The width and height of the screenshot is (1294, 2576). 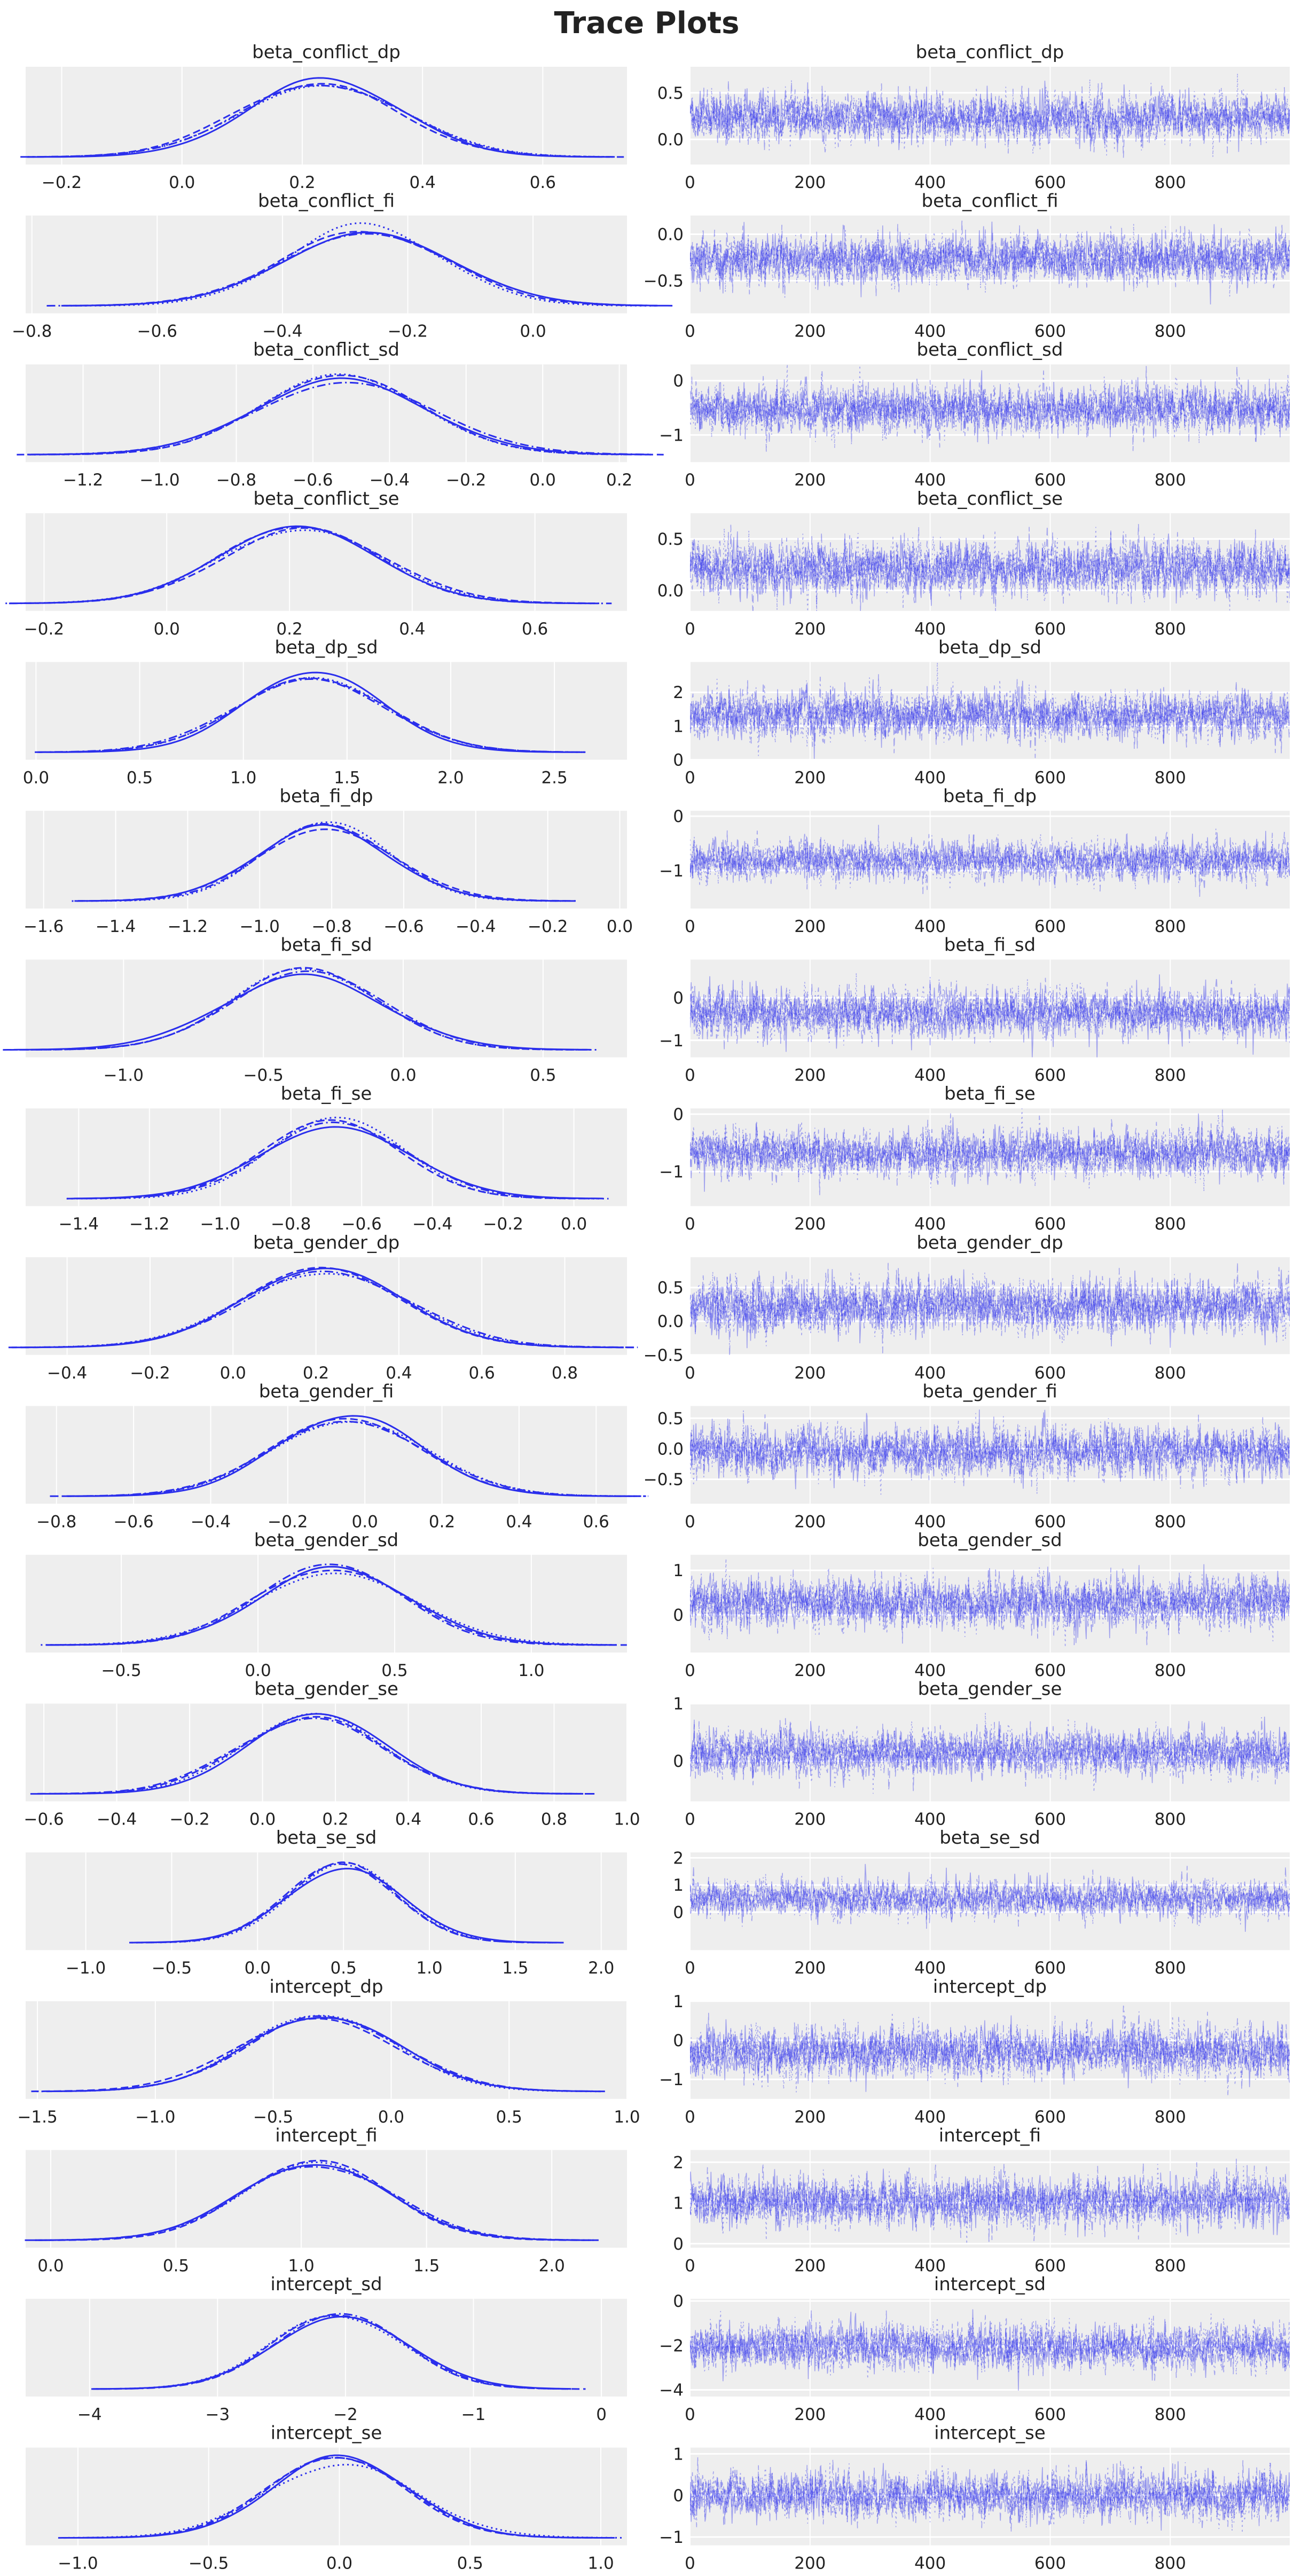 I want to click on kde-x-tick-label: −1.0, so click(x=220, y=1224).